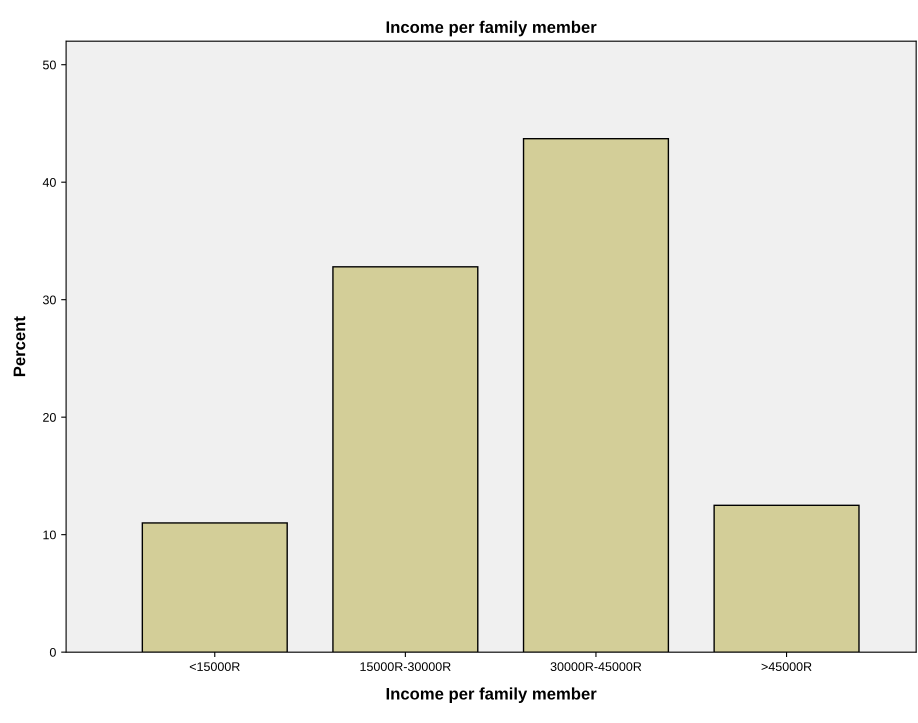 This screenshot has height=723, width=918. I want to click on x-tick-label: >45000R, so click(787, 667).